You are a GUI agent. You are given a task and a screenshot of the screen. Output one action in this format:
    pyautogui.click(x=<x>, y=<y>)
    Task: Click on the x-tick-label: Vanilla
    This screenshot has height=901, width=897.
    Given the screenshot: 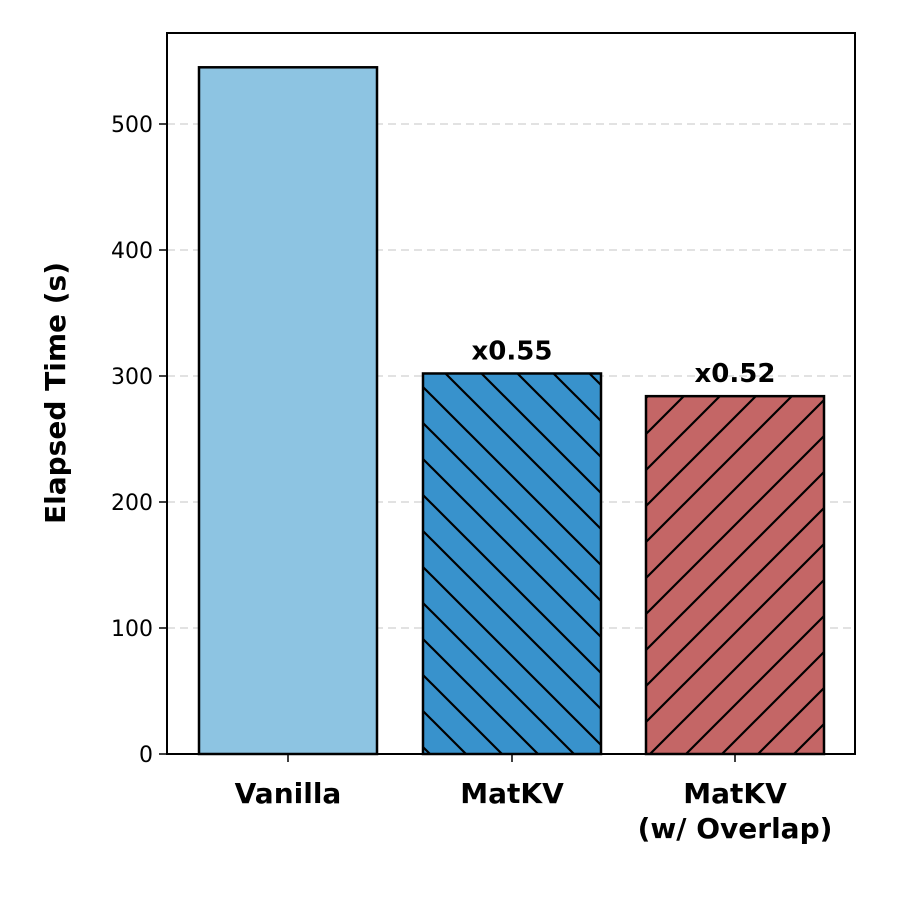 What is the action you would take?
    pyautogui.click(x=288, y=793)
    